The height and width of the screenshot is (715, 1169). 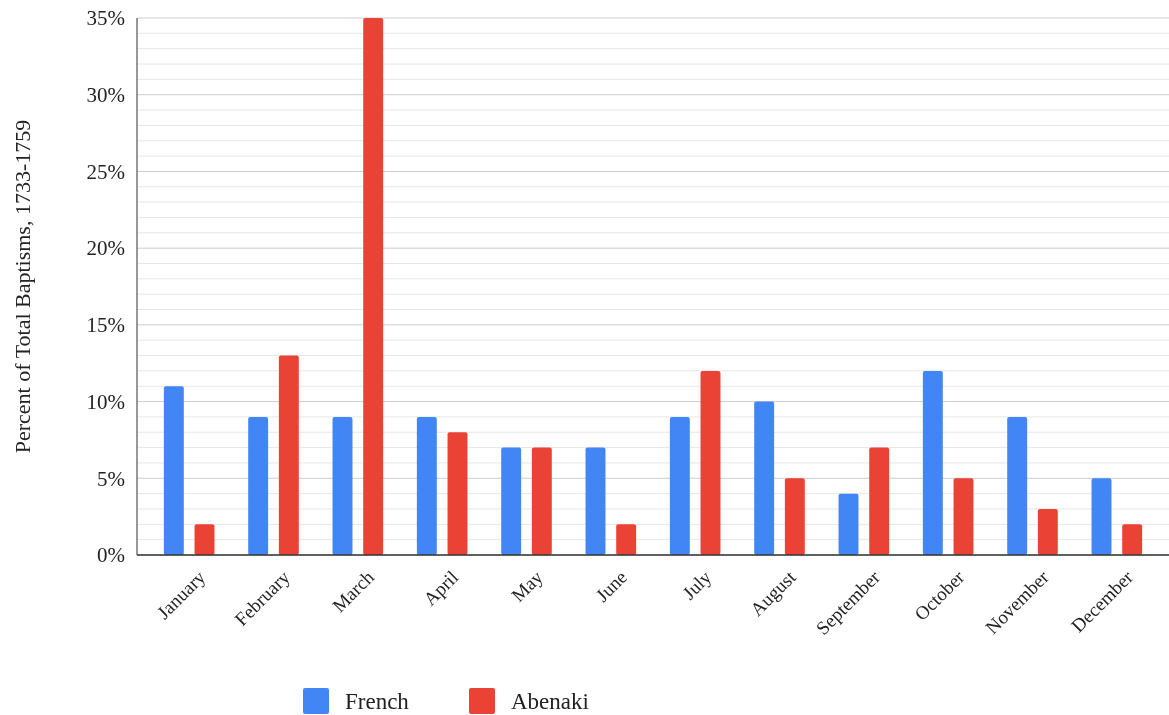 I want to click on y-axis-title: Percent of Total Baptisms, 1733-1759, so click(x=22, y=286).